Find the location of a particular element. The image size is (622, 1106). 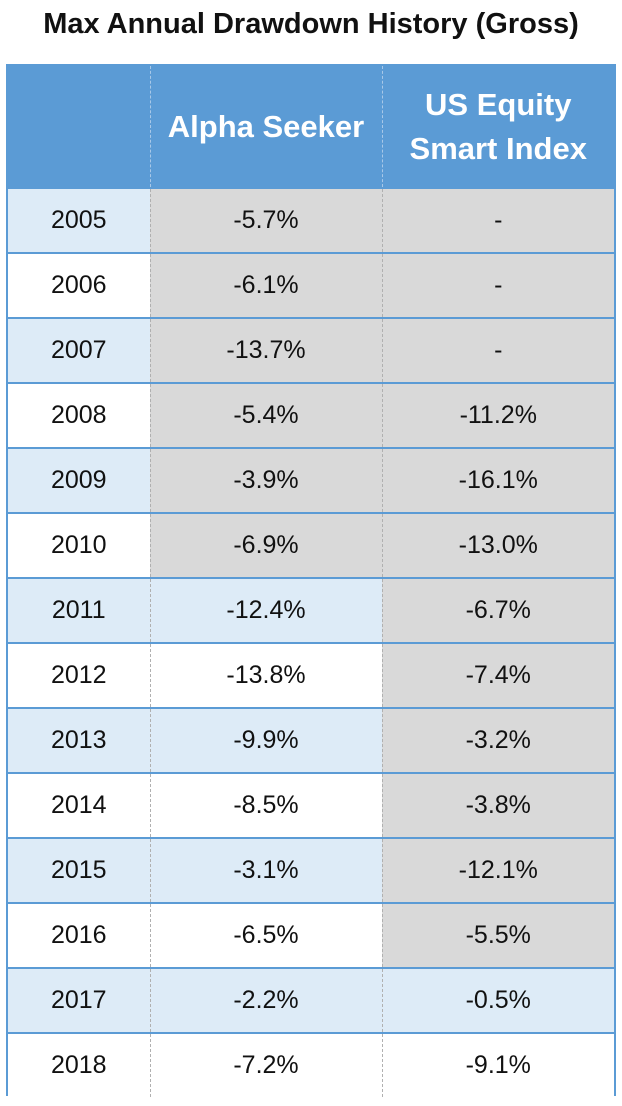

table-row: 2011 -12.4% -6.7% is located at coordinates (311, 610).